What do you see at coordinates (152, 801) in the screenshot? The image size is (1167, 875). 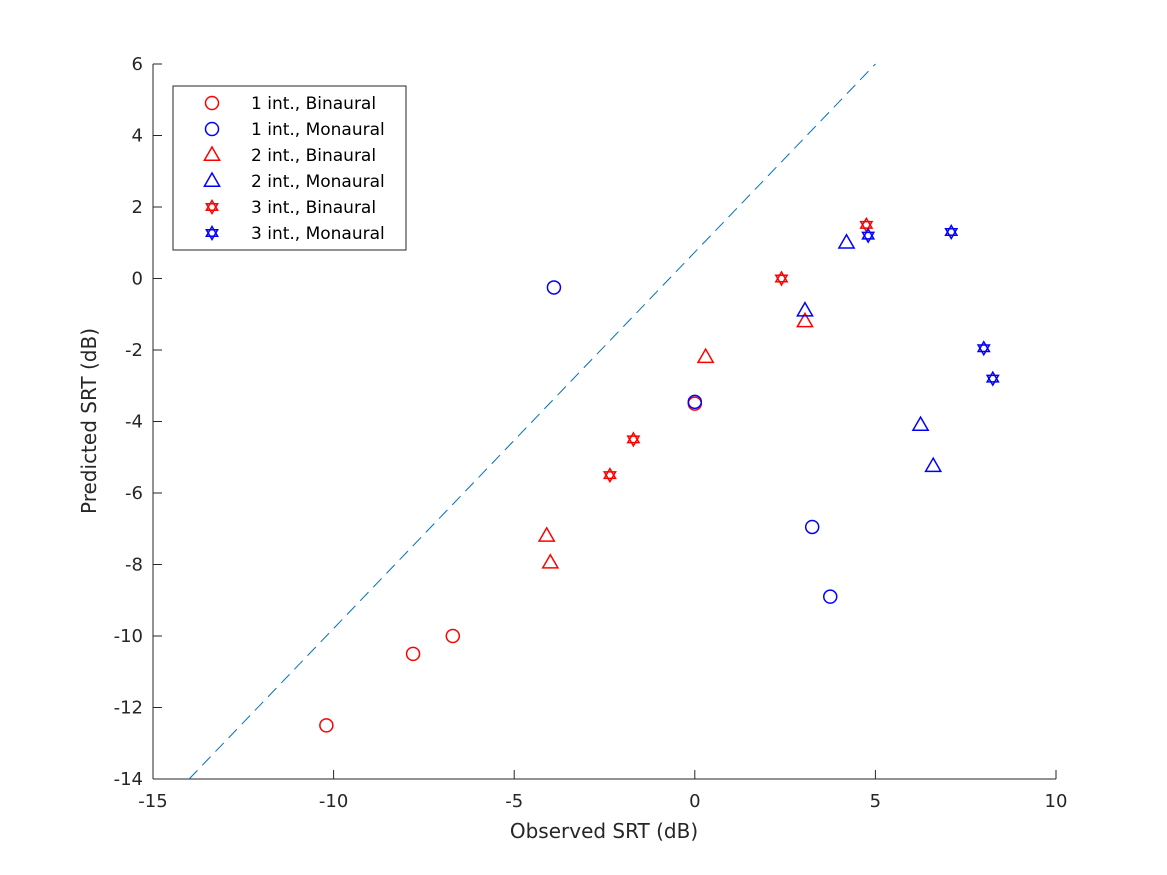 I see `x-tick-label: -15` at bounding box center [152, 801].